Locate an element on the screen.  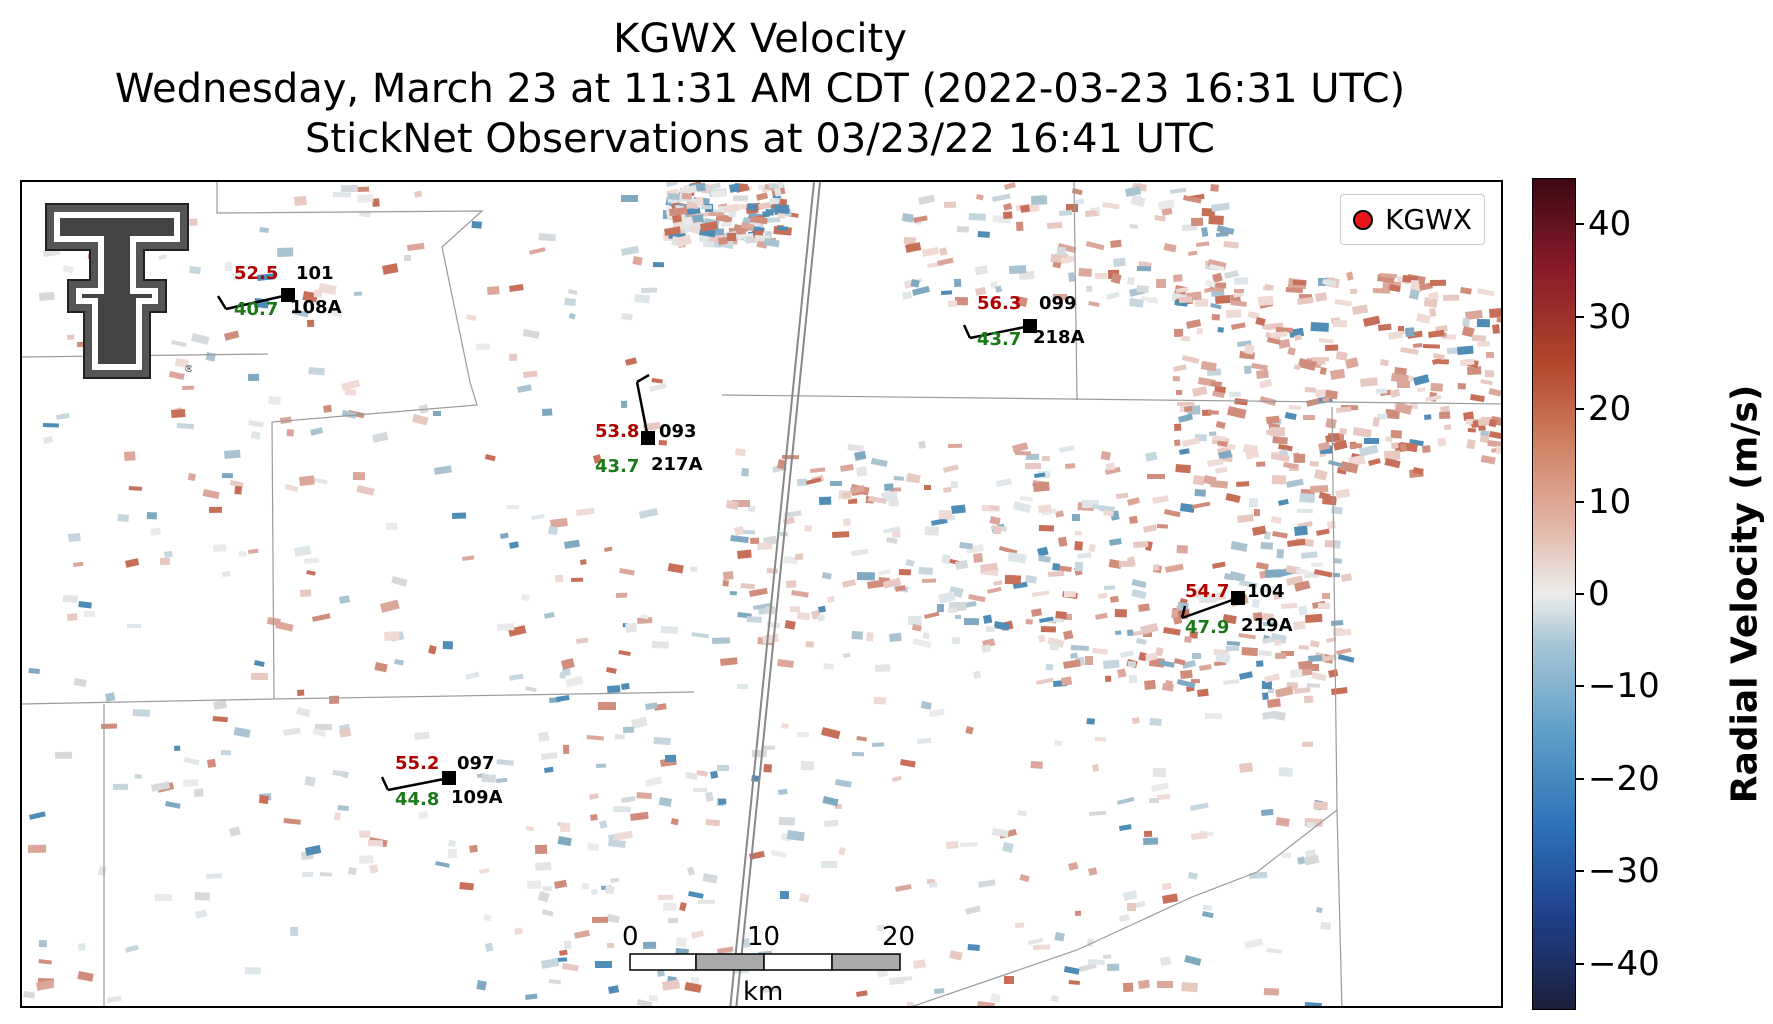
station-101-id: 101 is located at coordinates (315, 273).